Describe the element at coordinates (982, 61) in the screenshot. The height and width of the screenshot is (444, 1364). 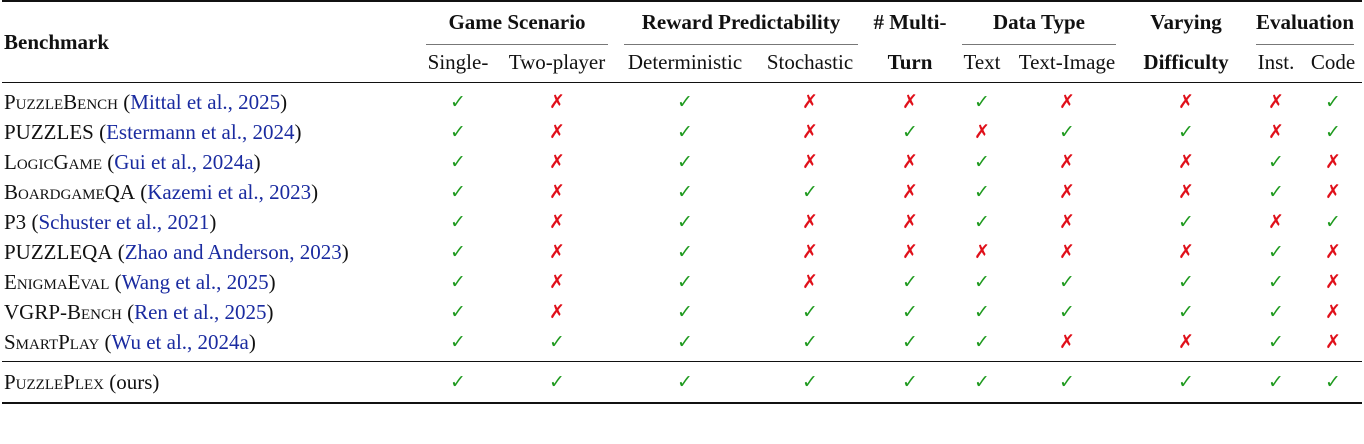
I see `text-header: Text` at that location.